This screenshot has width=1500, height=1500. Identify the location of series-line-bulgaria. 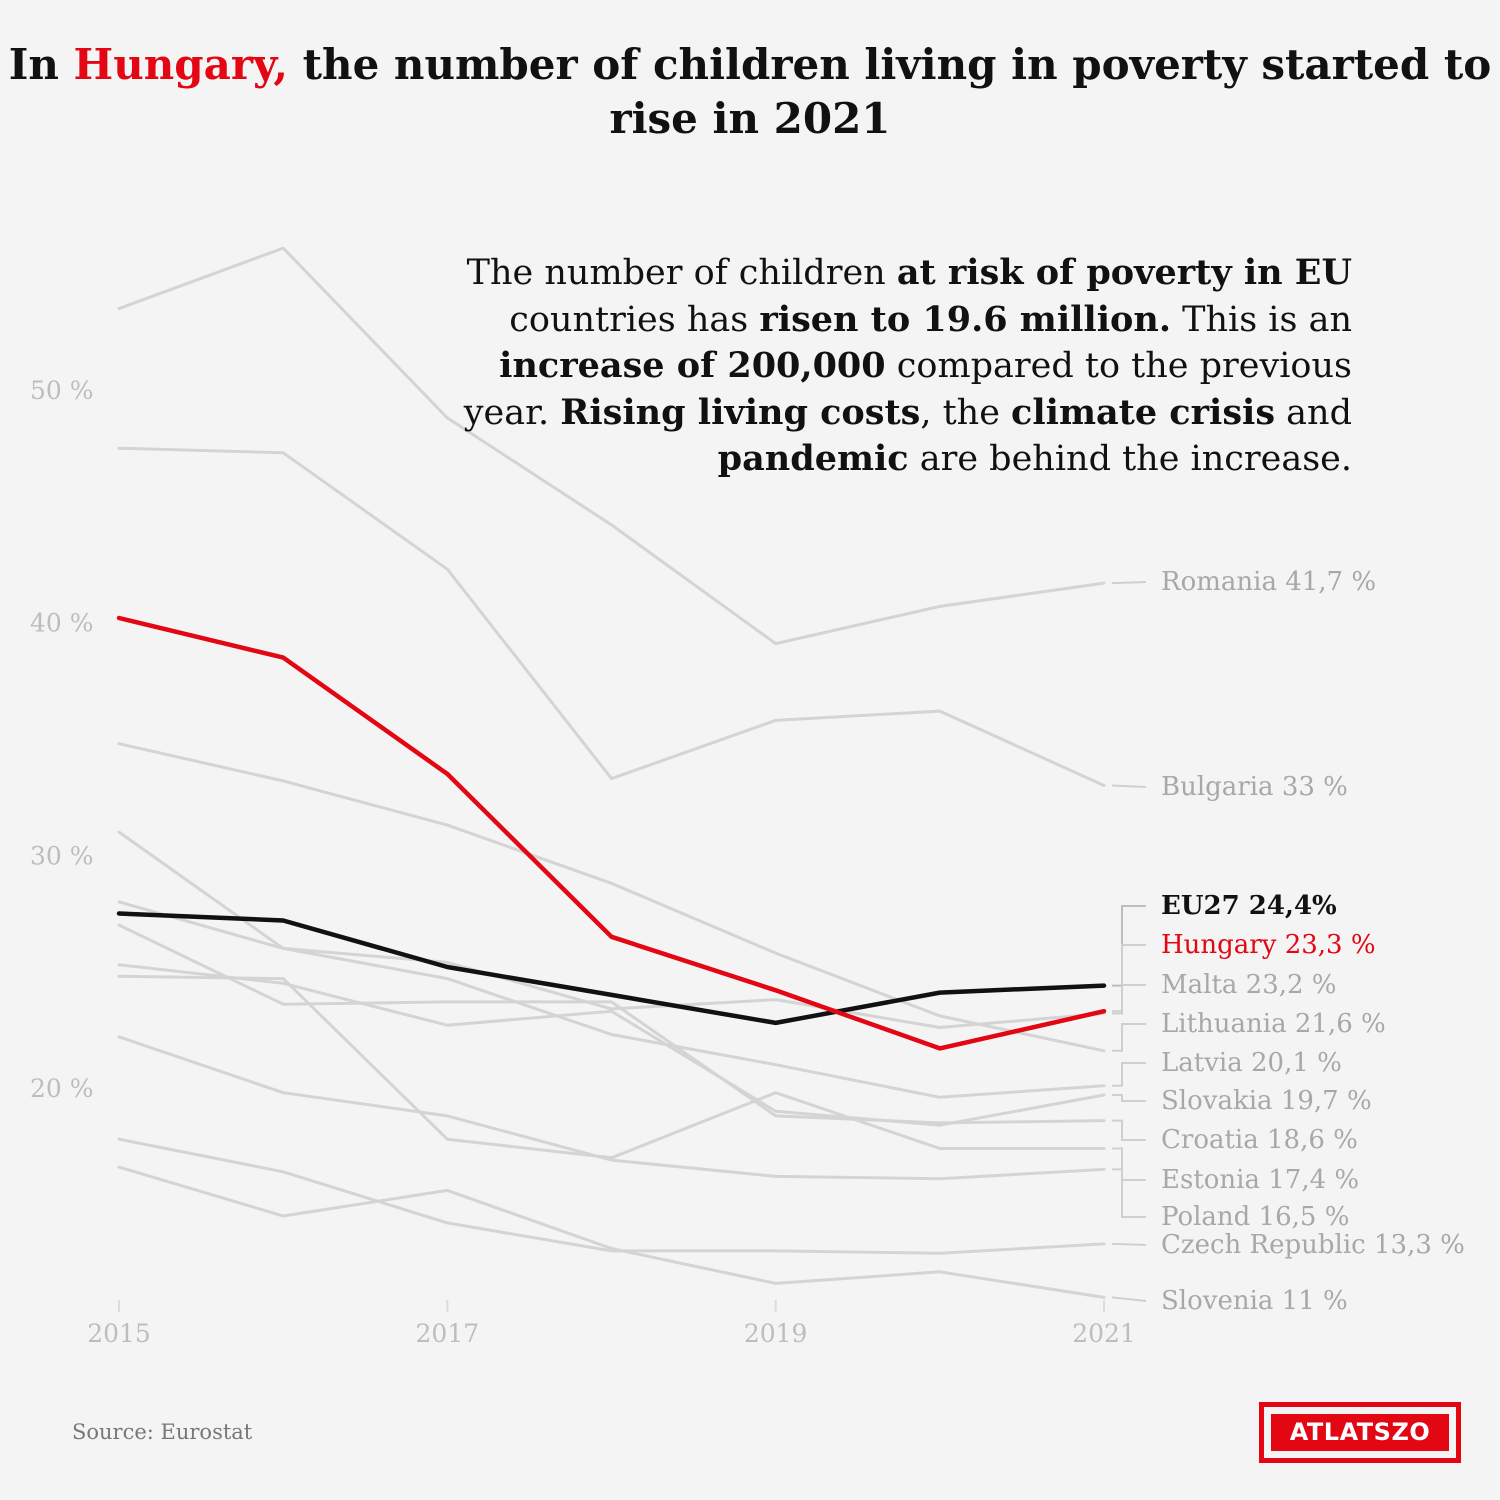
(611, 616).